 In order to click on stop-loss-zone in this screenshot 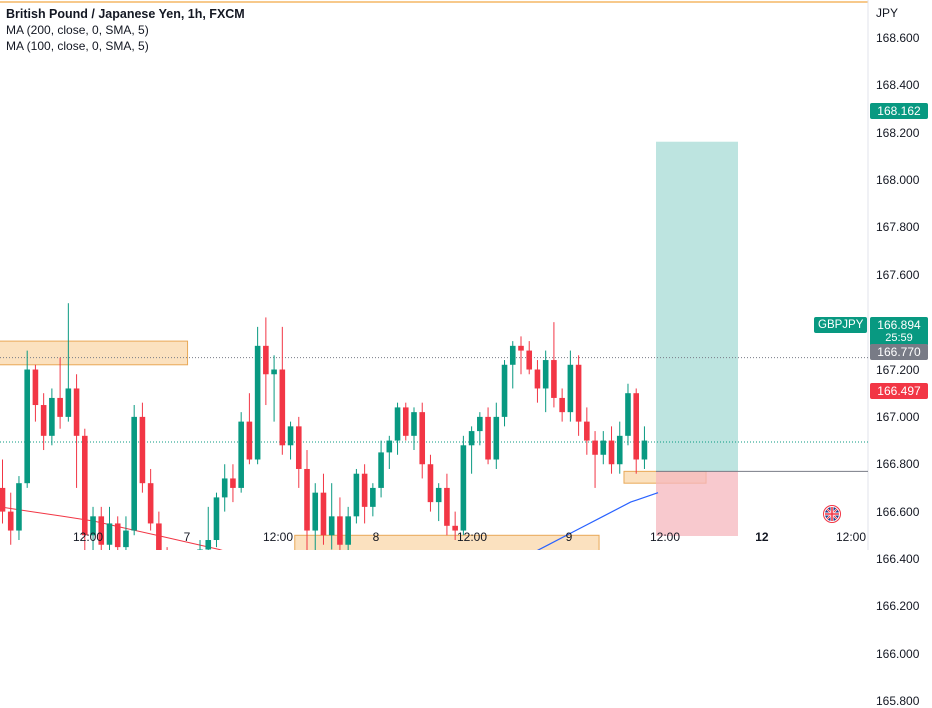, I will do `click(697, 503)`.